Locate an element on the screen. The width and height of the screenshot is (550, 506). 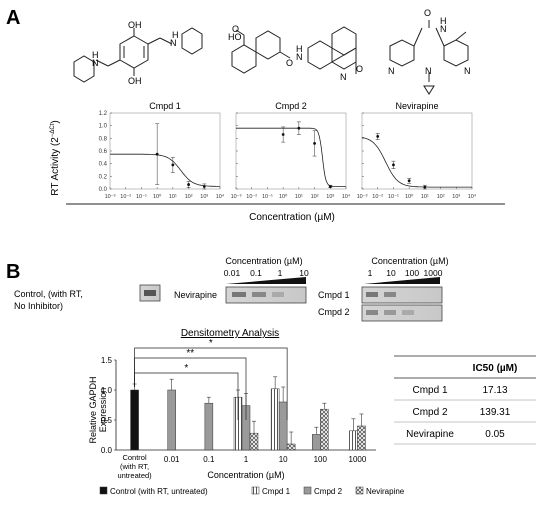
legend-label: Control (with RT, untreated) is located at coordinates (159, 491).